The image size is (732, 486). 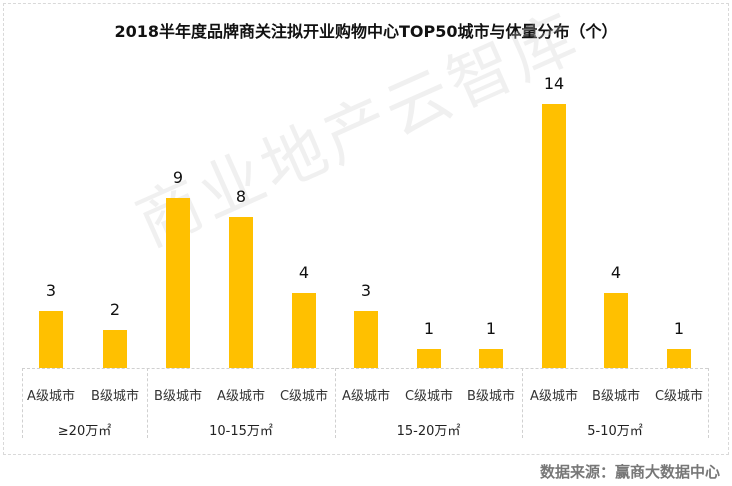 What do you see at coordinates (629, 472) in the screenshot?
I see `data-source: 数据来源：赢商大数据中心` at bounding box center [629, 472].